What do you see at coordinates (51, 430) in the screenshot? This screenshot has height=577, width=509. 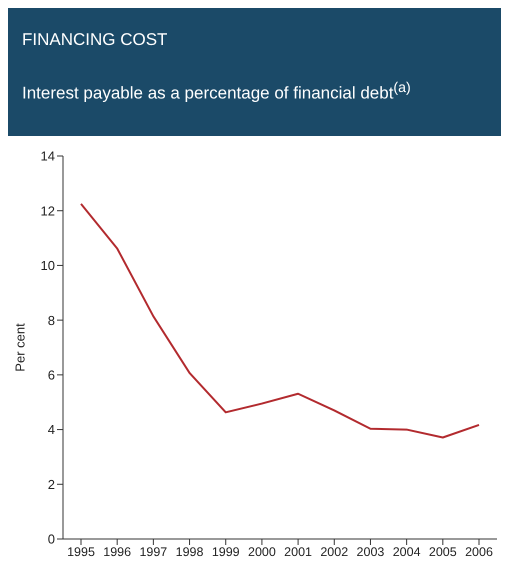 I see `y-tick-label: 4` at bounding box center [51, 430].